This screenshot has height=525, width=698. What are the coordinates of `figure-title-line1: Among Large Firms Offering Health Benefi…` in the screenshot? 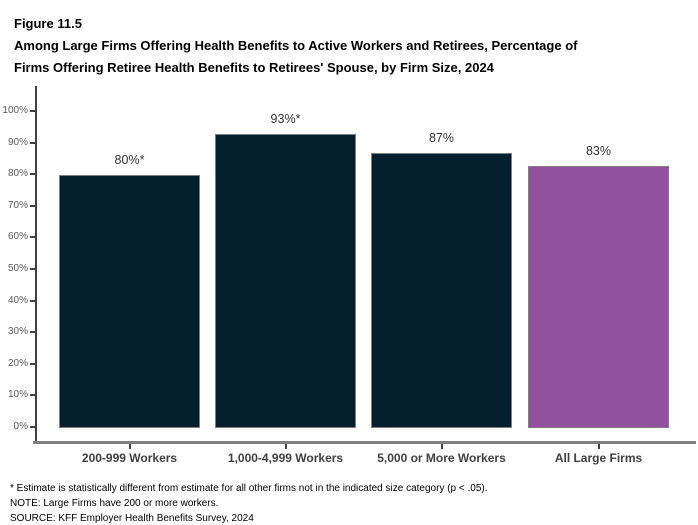 It's located at (296, 45).